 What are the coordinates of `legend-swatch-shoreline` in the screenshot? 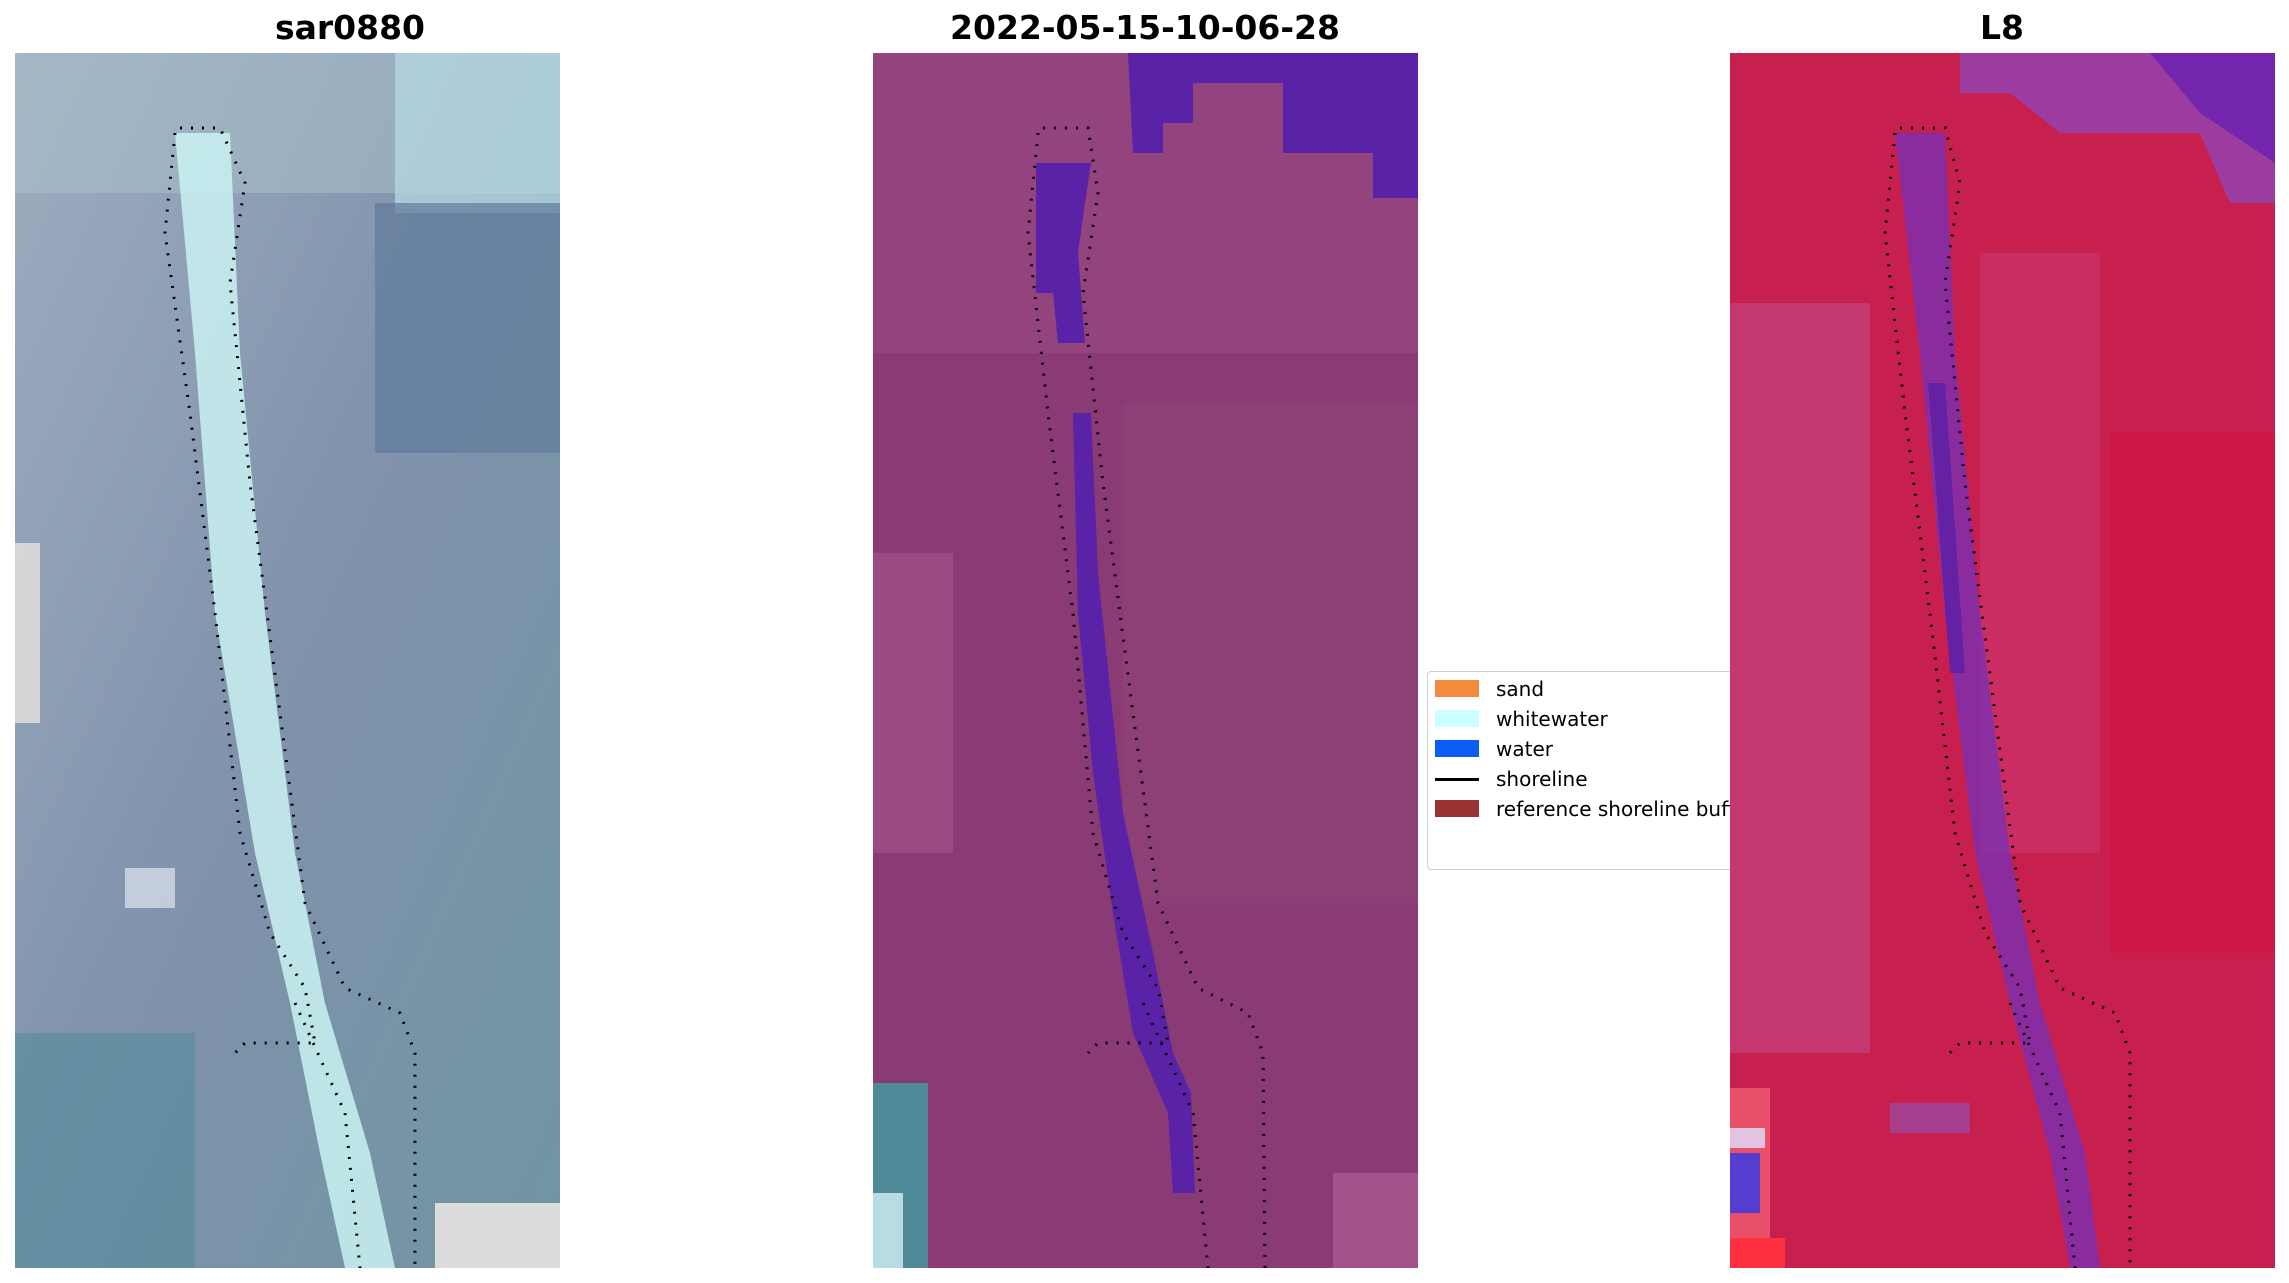 It's located at (1457, 779).